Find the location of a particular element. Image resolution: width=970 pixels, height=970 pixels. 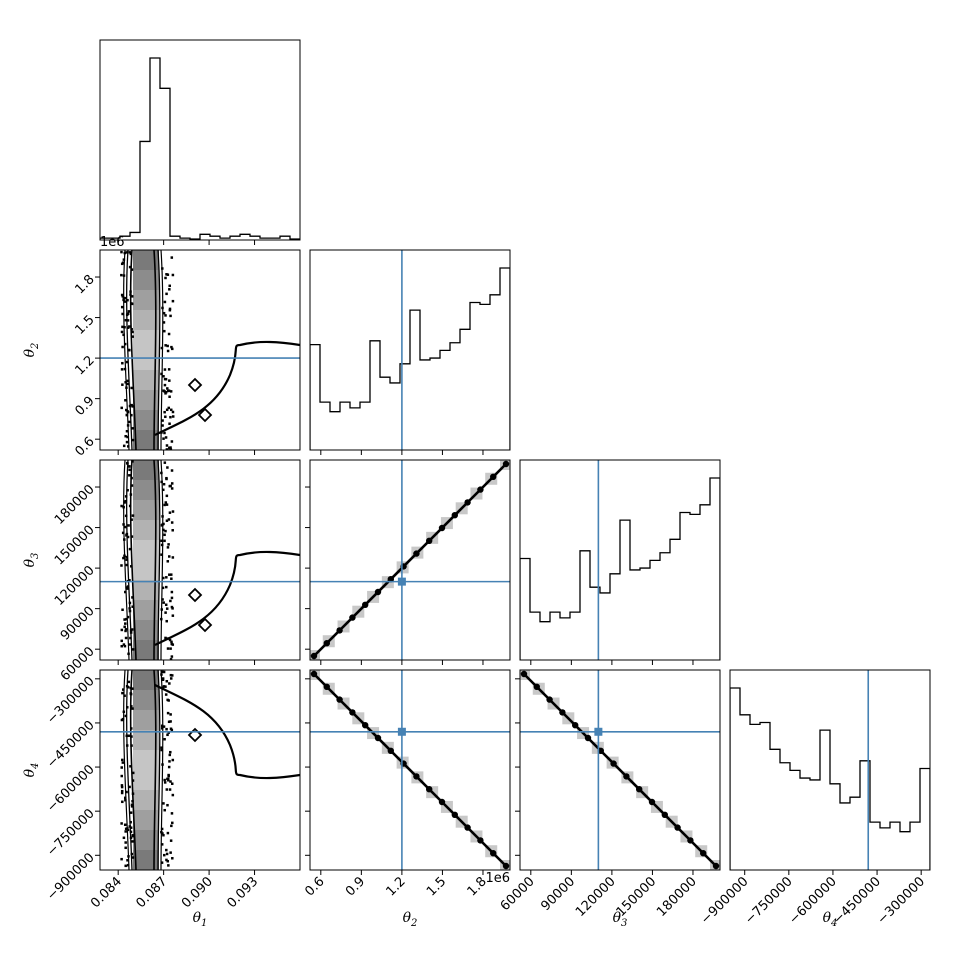

y-tick-label: 1.8 is located at coordinates (84, 284).